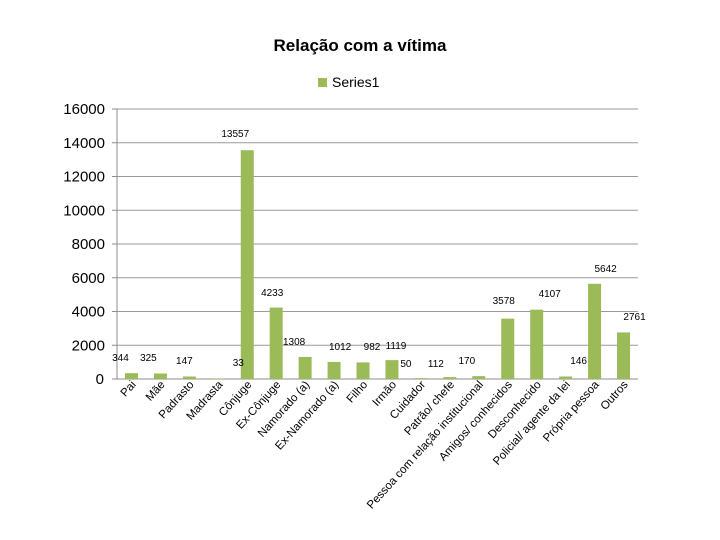 This screenshot has height=540, width=720. What do you see at coordinates (235, 134) in the screenshot?
I see `data-label: 13557` at bounding box center [235, 134].